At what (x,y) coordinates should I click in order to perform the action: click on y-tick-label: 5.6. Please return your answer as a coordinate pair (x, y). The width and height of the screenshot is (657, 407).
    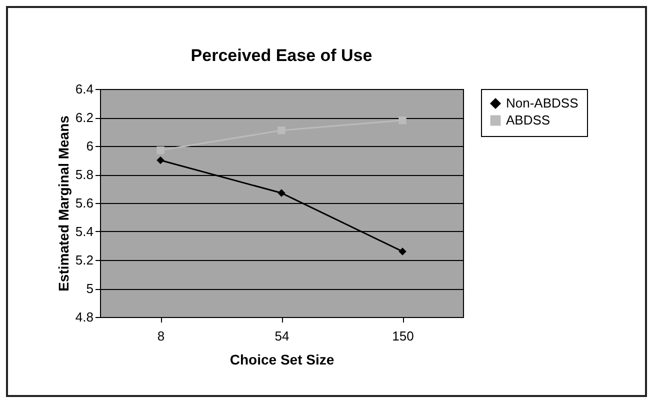
    Looking at the image, I should click on (84, 203).